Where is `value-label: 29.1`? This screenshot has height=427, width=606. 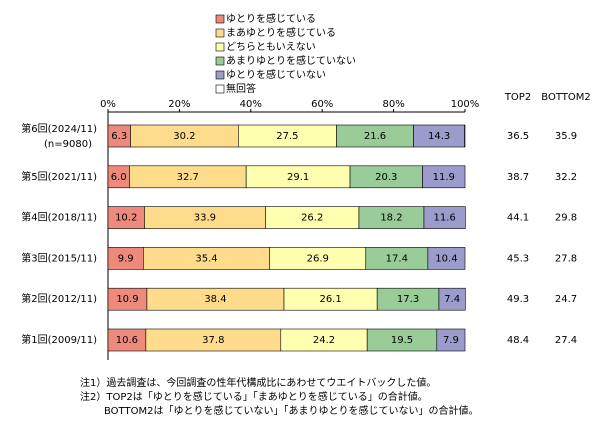 value-label: 29.1 is located at coordinates (298, 177).